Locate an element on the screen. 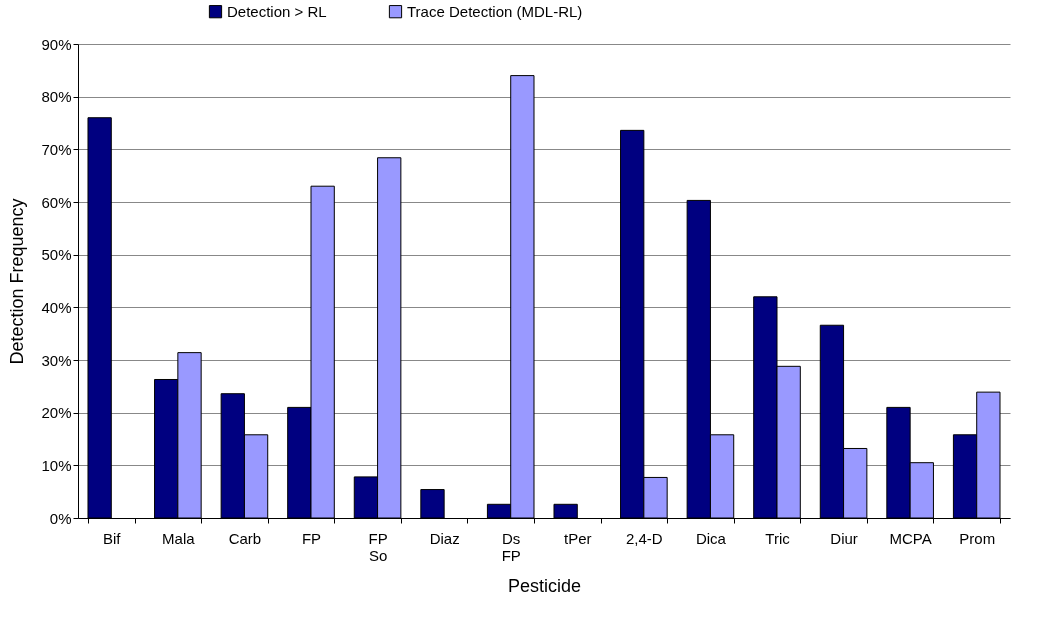 Image resolution: width=1051 pixels, height=624 pixels. x-tick-label: Ds FP is located at coordinates (511, 546).